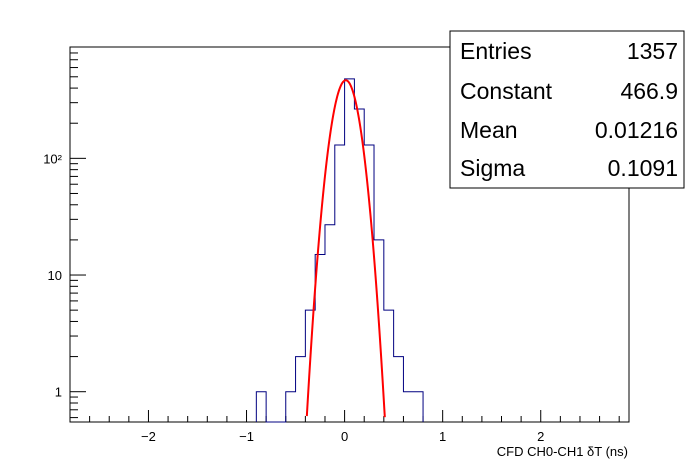  Describe the element at coordinates (506, 91) in the screenshot. I see `stats-label-constant: Constant` at that location.